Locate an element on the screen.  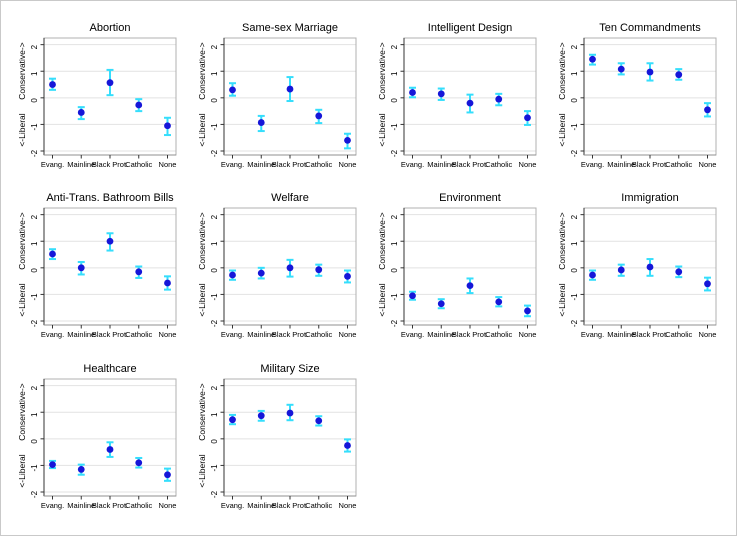
chart-title: Immigration is located at coordinates (650, 198).